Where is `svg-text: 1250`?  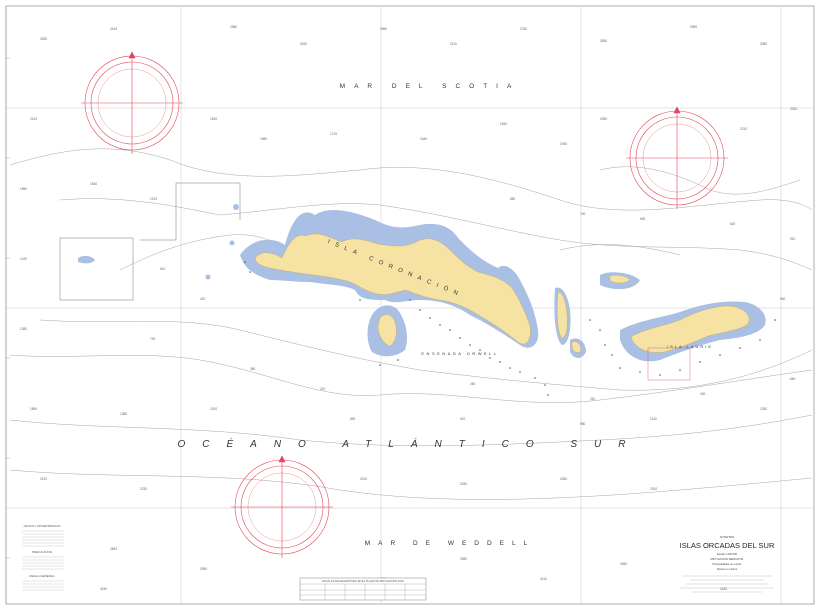
svg-text: 1250 is located at coordinates (763, 409).